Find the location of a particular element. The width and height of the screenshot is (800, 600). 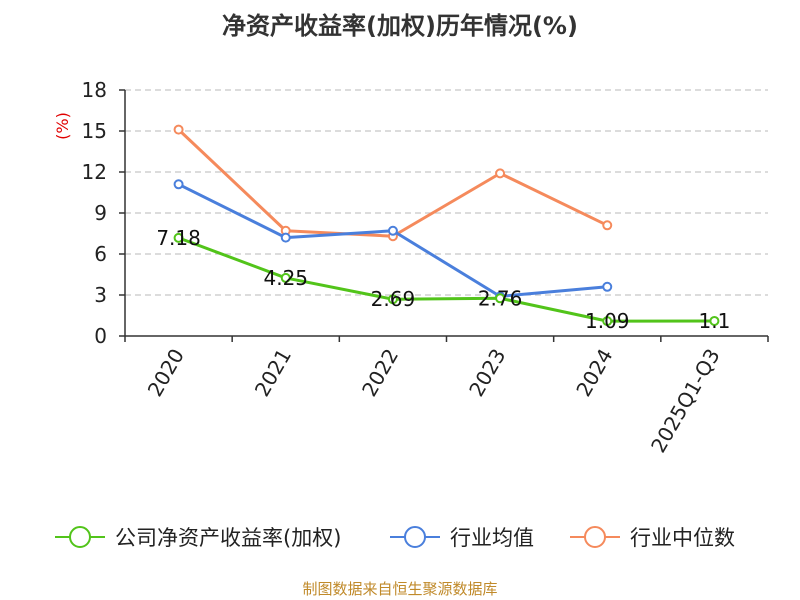

y-tick-label: 6 is located at coordinates (100, 254).